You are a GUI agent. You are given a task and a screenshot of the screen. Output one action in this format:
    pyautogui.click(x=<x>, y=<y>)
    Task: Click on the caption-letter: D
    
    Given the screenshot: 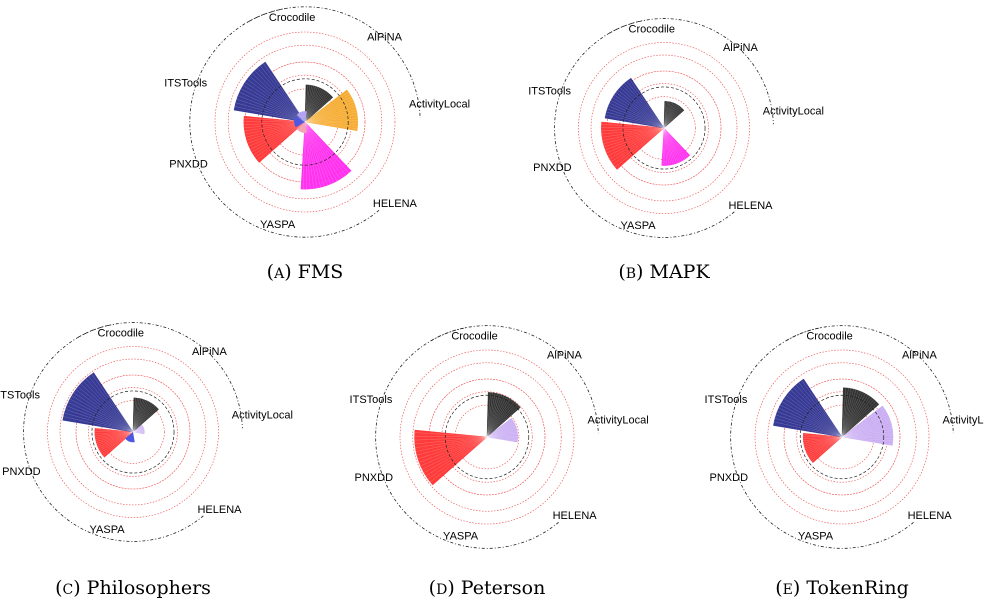 What is the action you would take?
    pyautogui.click(x=441, y=590)
    